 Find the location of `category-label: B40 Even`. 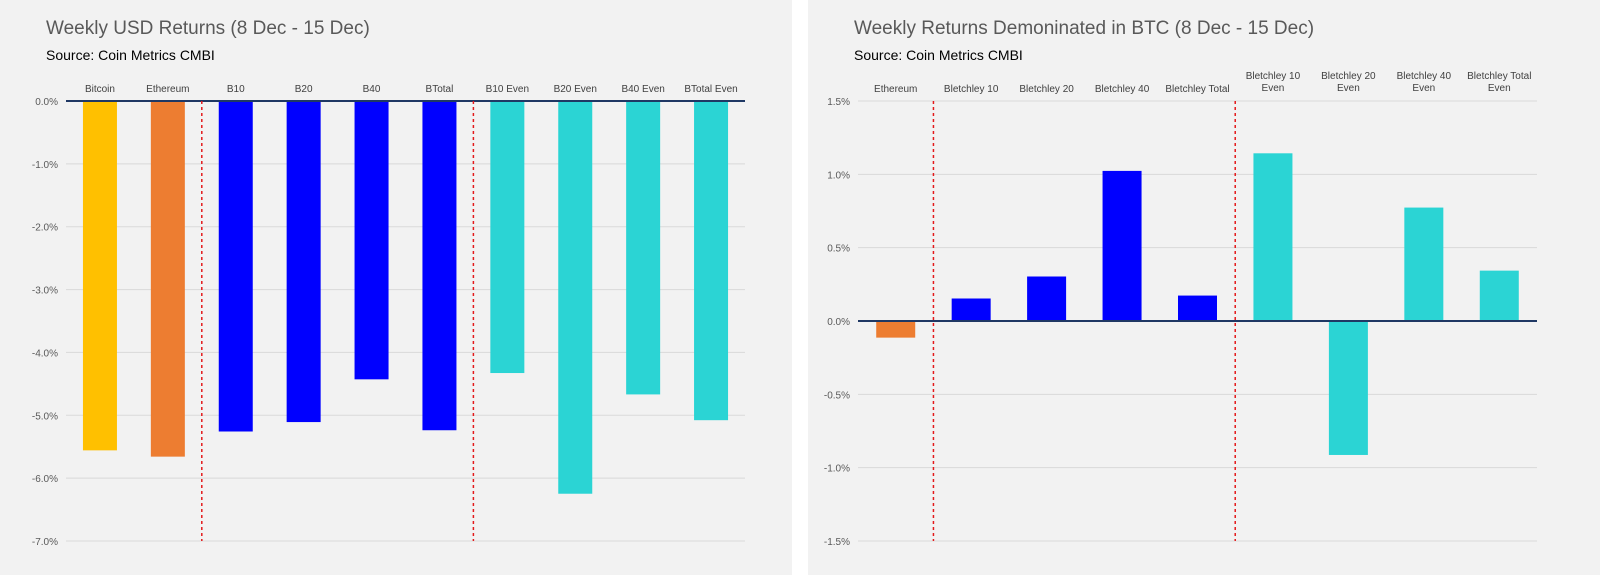

category-label: B40 Even is located at coordinates (642, 89).